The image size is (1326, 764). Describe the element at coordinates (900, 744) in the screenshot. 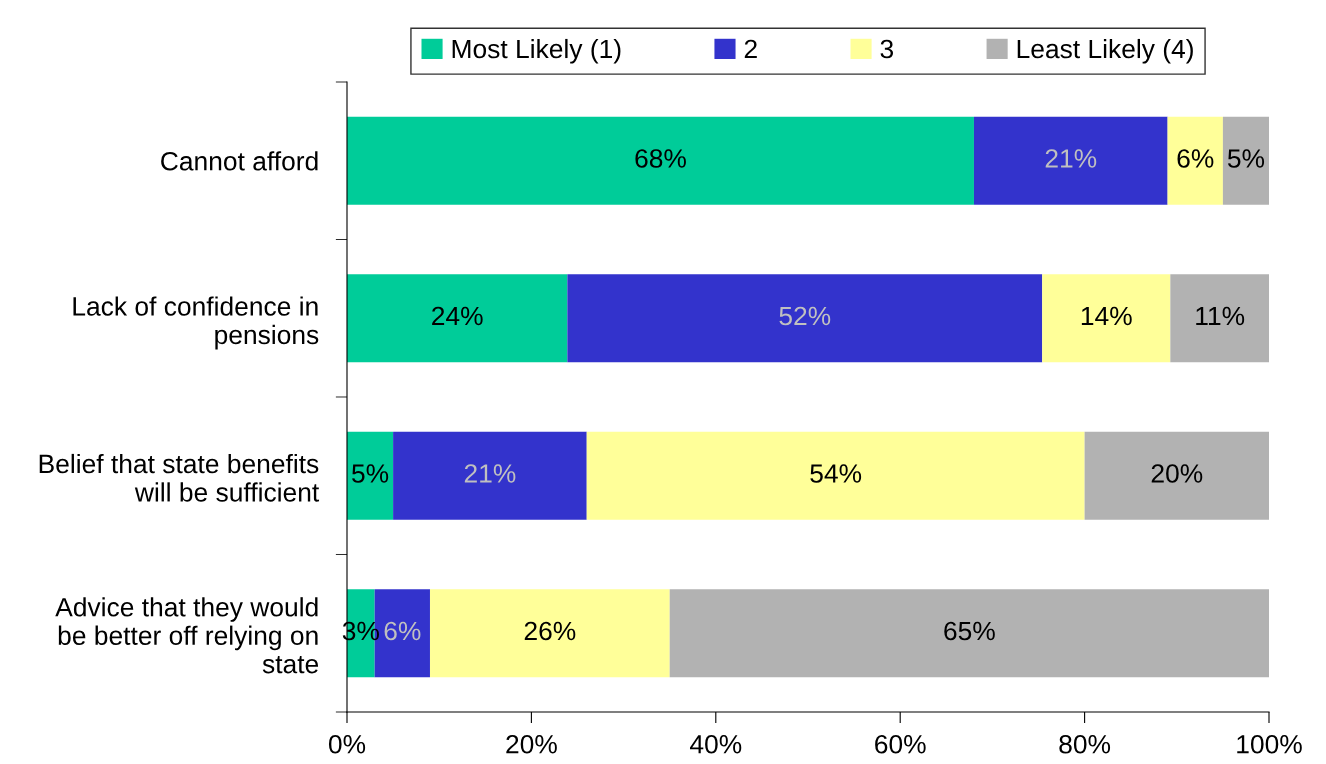

I see `x-tick-label: 60%` at that location.